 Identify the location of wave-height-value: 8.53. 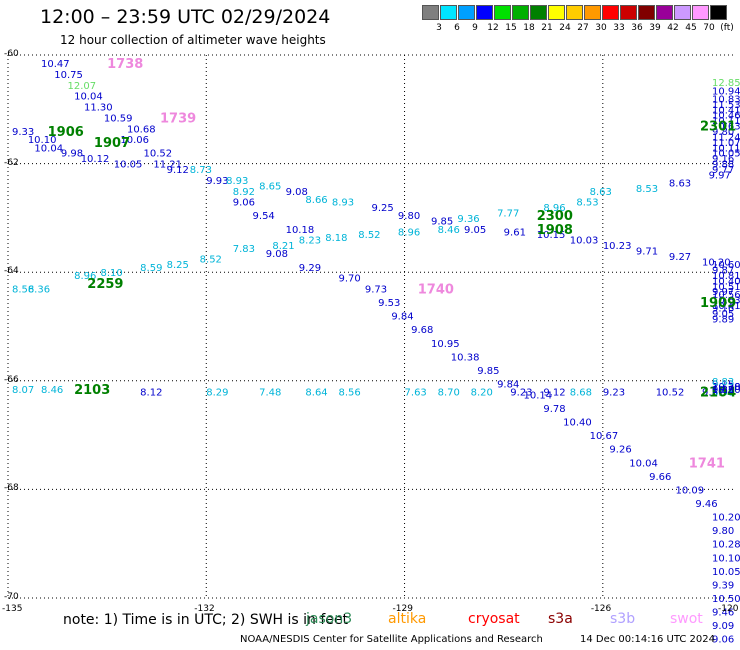
(587, 203).